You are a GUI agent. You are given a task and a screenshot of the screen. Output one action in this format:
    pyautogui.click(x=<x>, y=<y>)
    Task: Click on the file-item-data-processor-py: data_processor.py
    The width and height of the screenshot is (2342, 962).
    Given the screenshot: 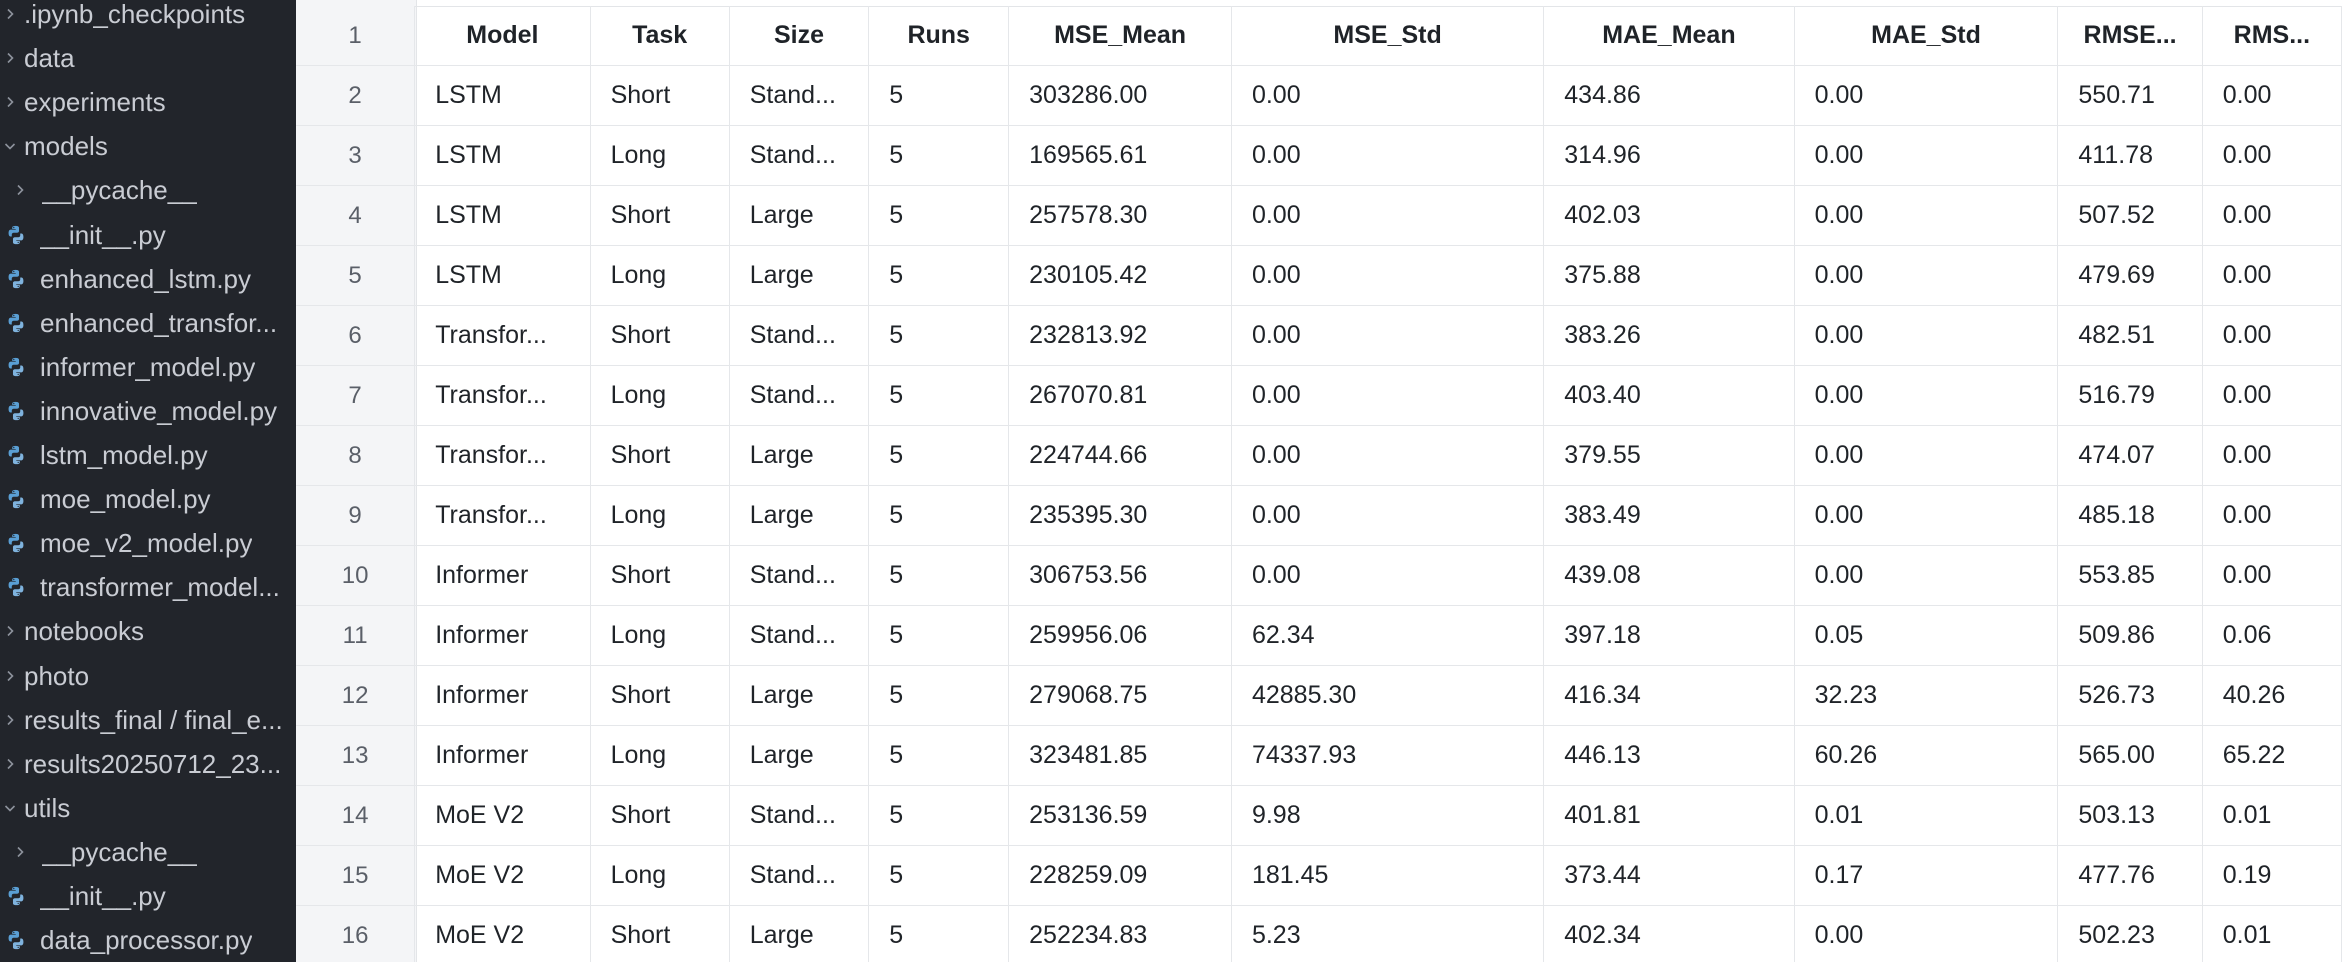 What is the action you would take?
    pyautogui.click(x=148, y=940)
    